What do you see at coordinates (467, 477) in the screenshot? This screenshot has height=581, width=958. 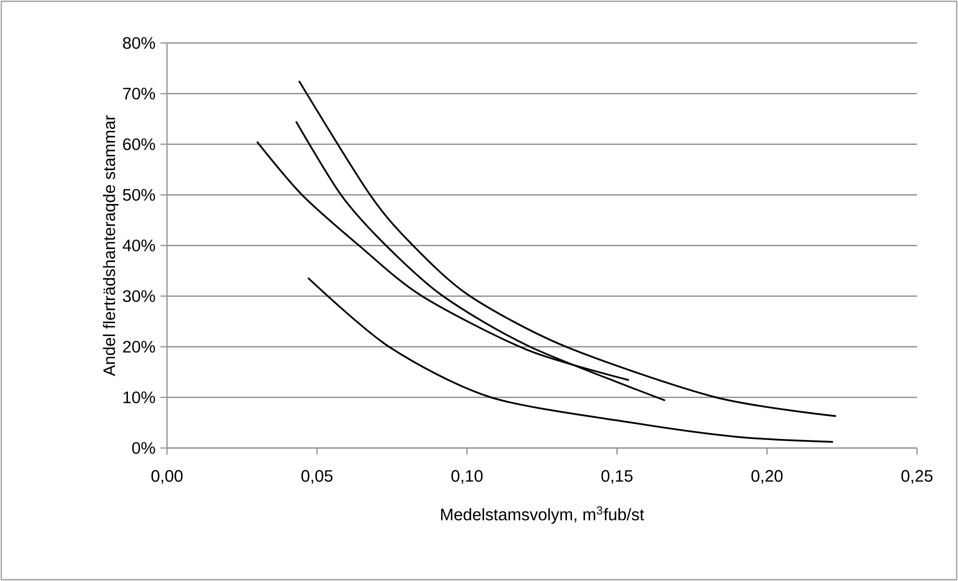 I see `x-tick-label: 0,10` at bounding box center [467, 477].